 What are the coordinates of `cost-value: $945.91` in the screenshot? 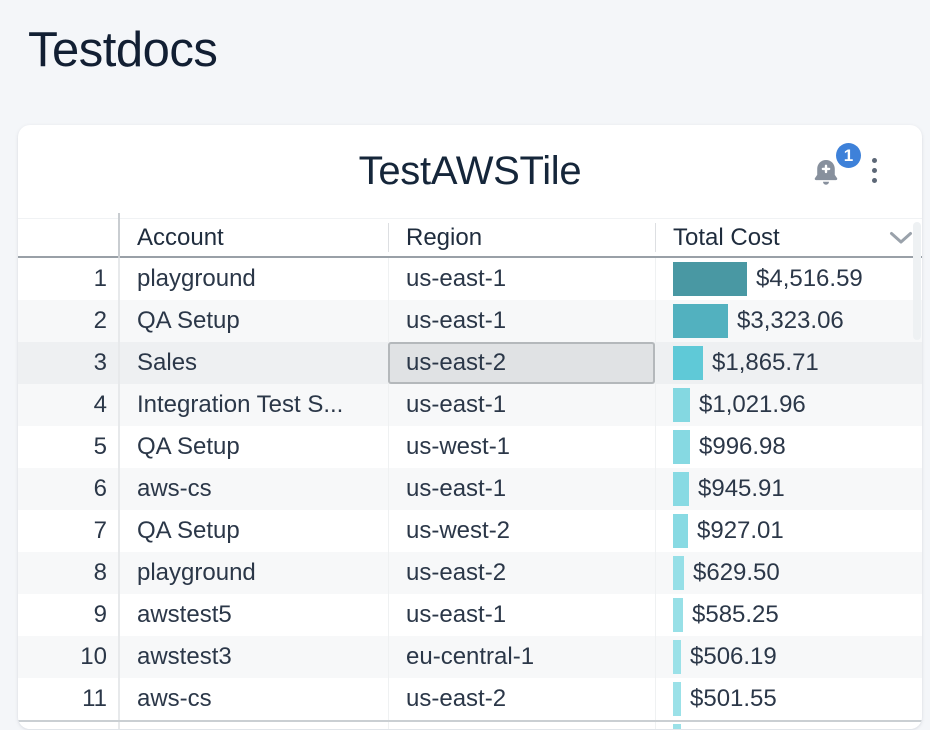 It's located at (741, 488).